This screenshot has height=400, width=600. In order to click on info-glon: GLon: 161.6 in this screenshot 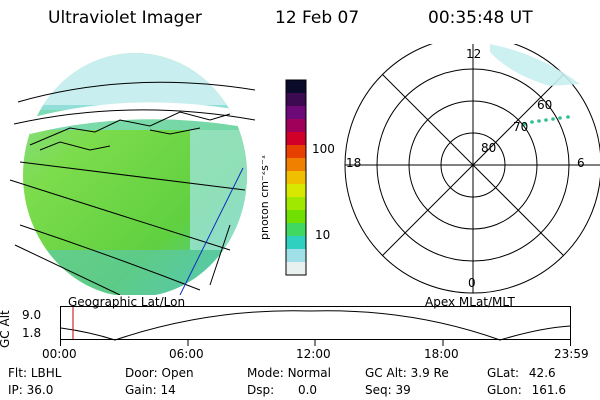, I will do `click(526, 390)`.